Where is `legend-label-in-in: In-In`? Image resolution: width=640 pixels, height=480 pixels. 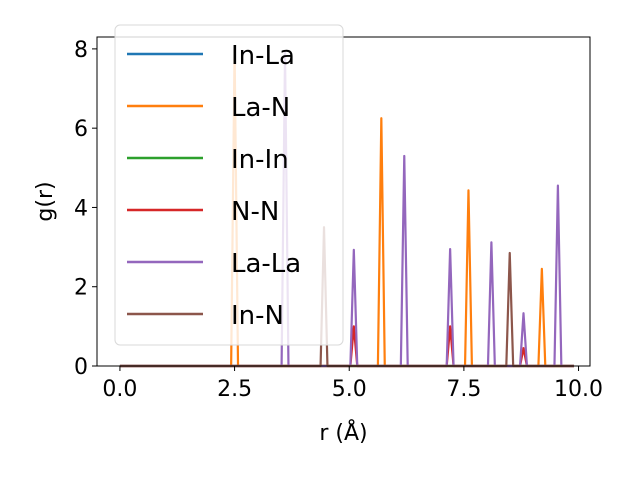
legend-label-in-in: In-In is located at coordinates (260, 160).